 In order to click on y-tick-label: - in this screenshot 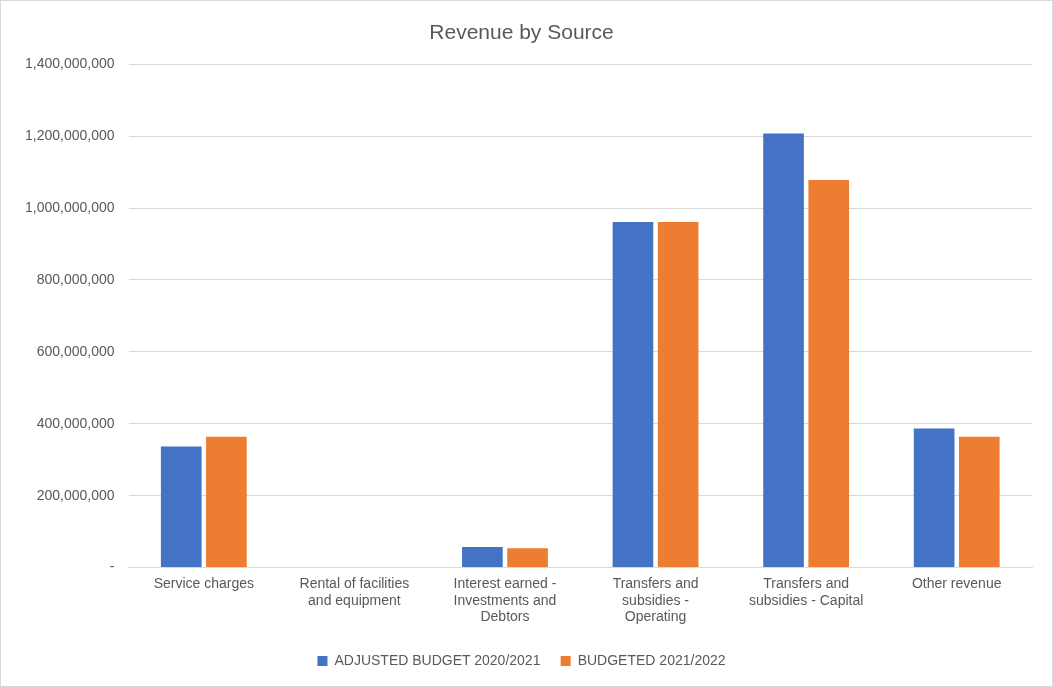, I will do `click(112, 566)`.